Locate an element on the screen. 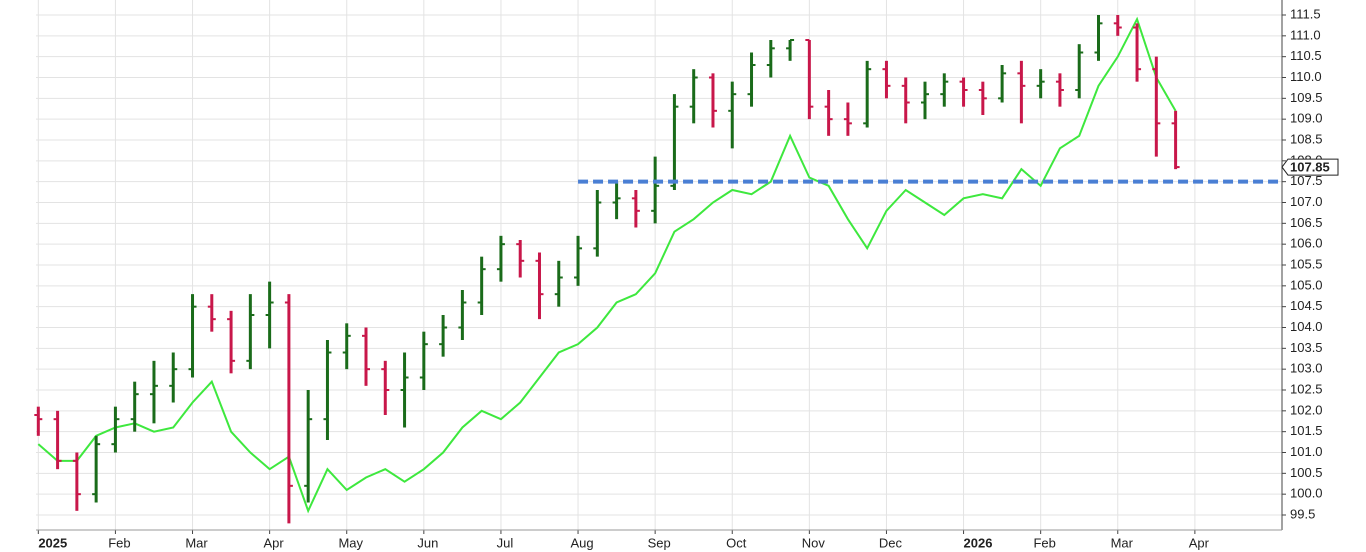  y-tick-label: 106.0 is located at coordinates (1306, 243).